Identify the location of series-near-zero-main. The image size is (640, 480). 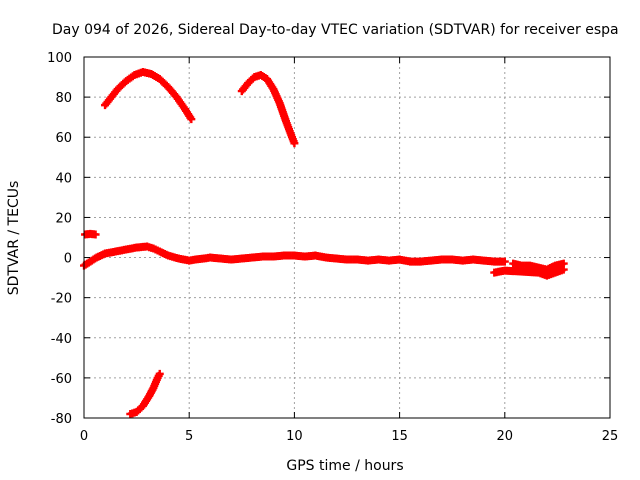
(294, 256).